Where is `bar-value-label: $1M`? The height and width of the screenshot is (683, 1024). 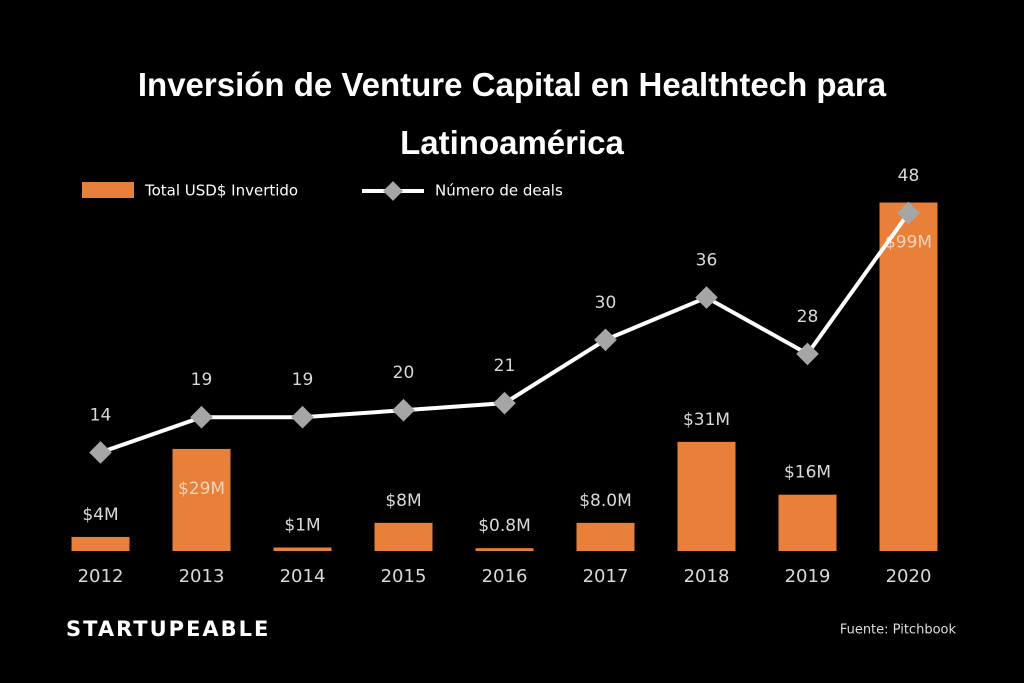 bar-value-label: $1M is located at coordinates (302, 525).